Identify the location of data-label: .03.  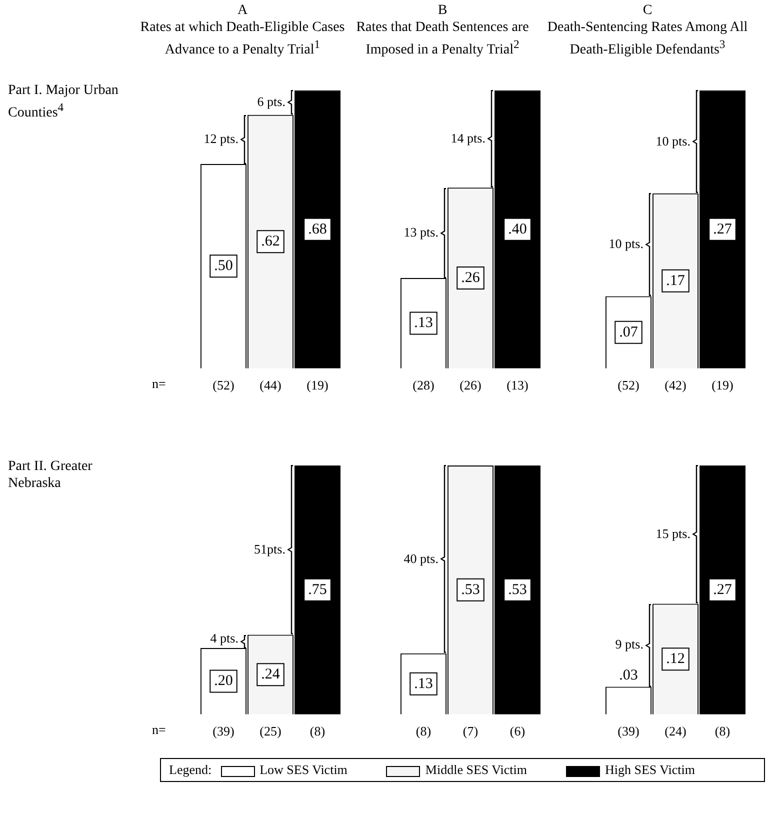
(628, 676).